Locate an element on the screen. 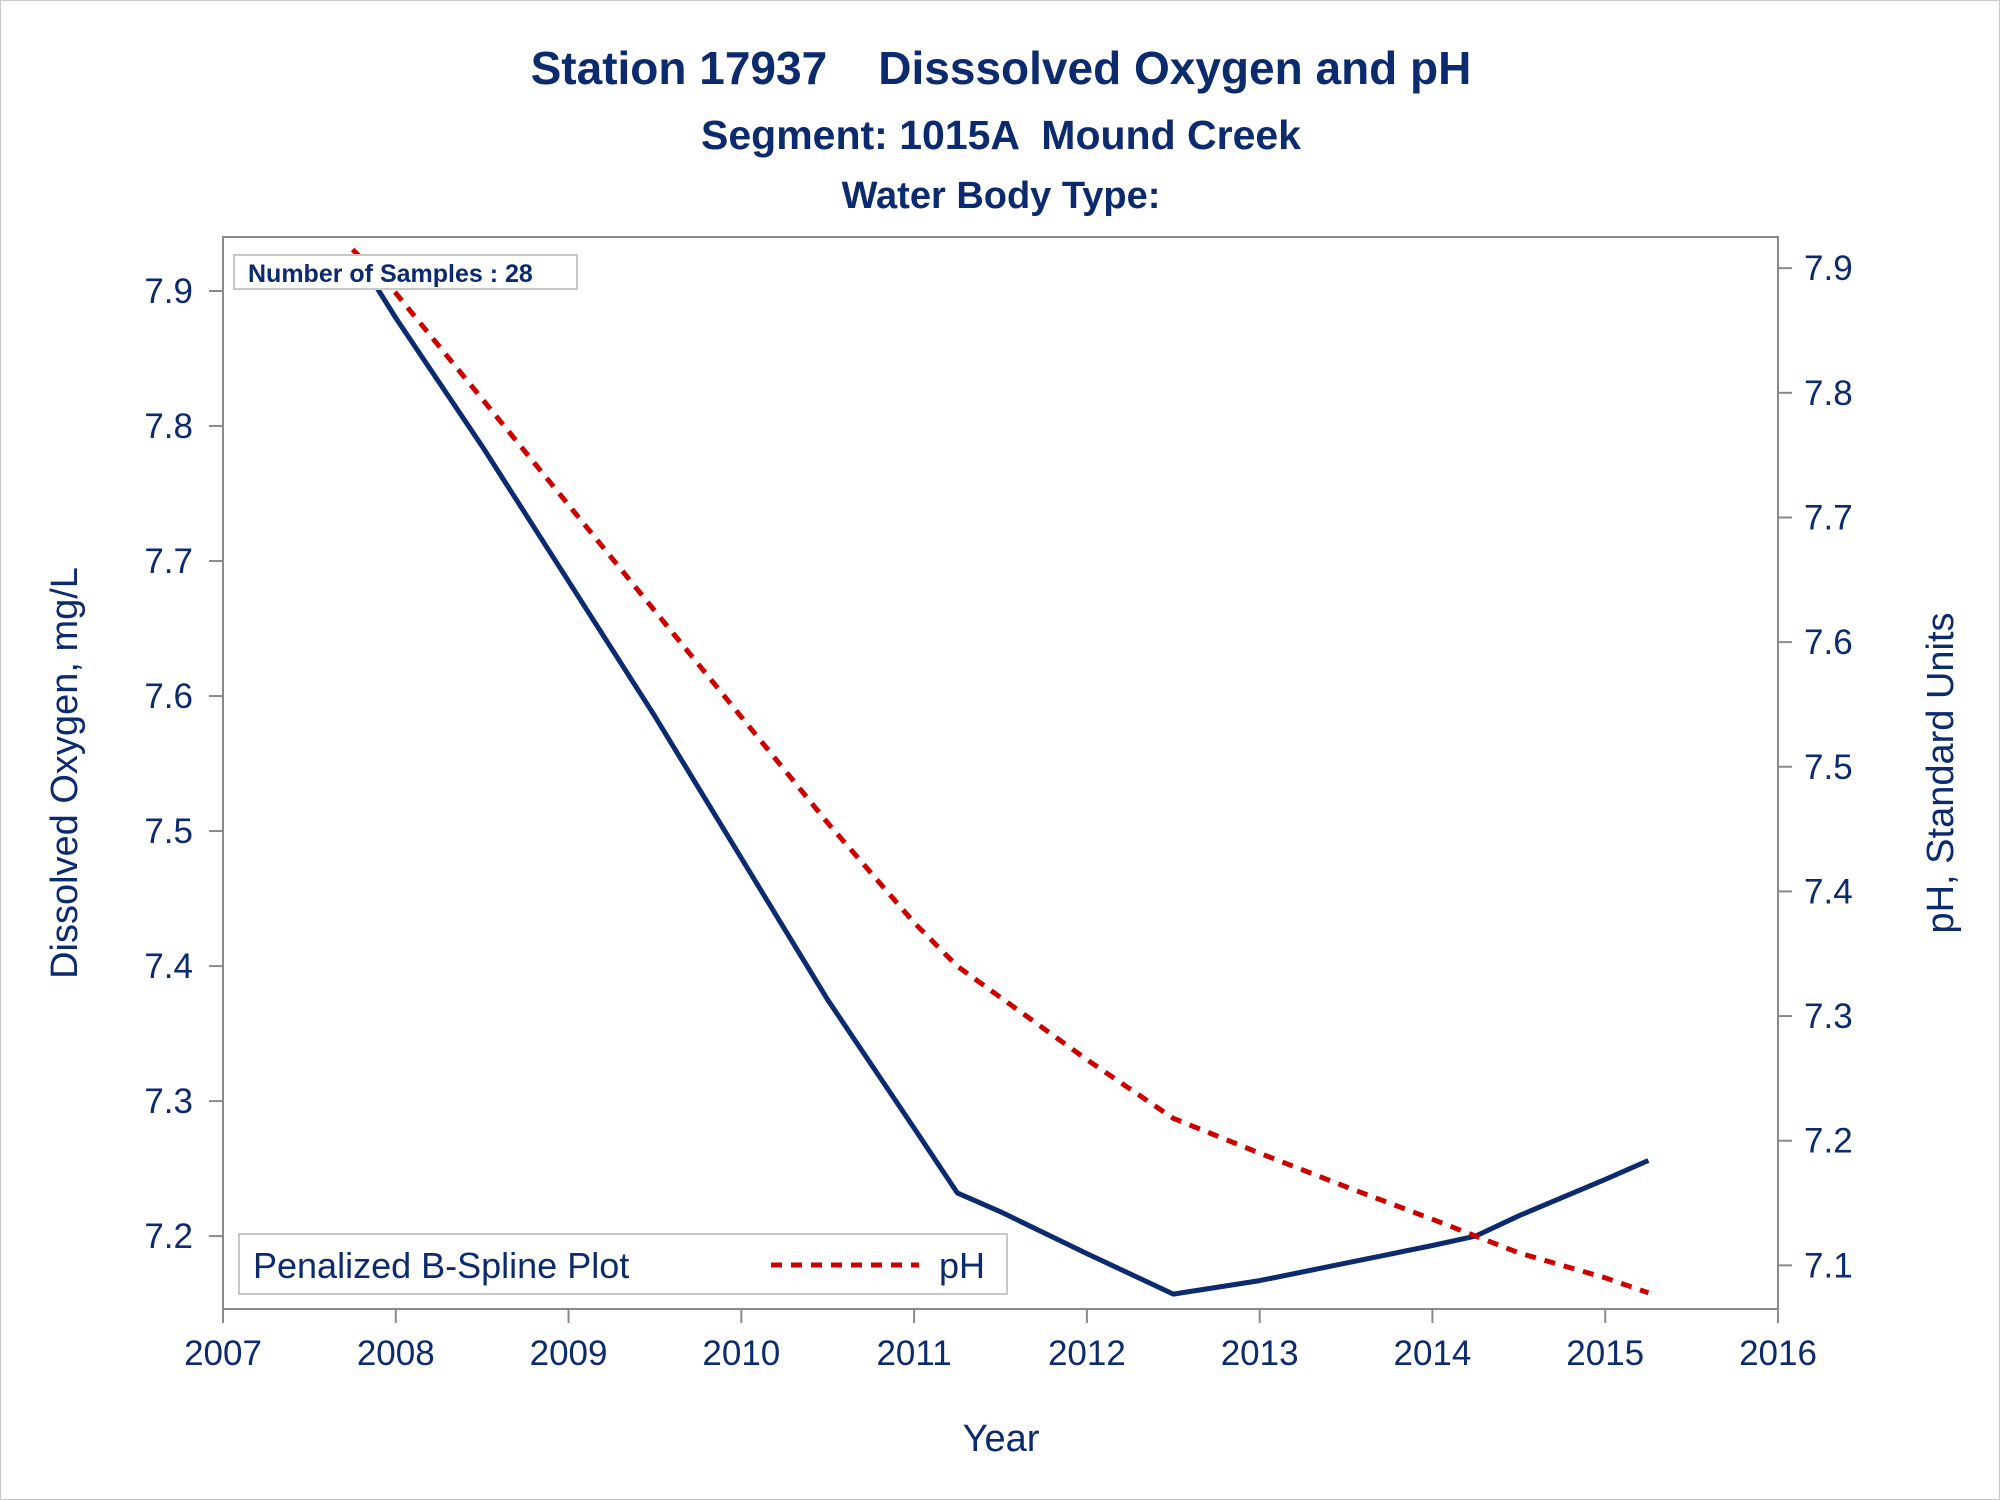 The image size is (2000, 1501). chart-title: Station 17937 Disssolved Oxygen and pH is located at coordinates (1001, 68).